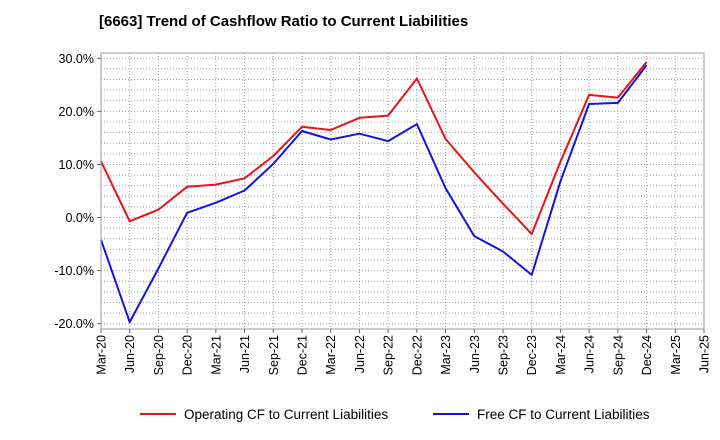  I want to click on legend-swatch-free-cf, so click(451, 414).